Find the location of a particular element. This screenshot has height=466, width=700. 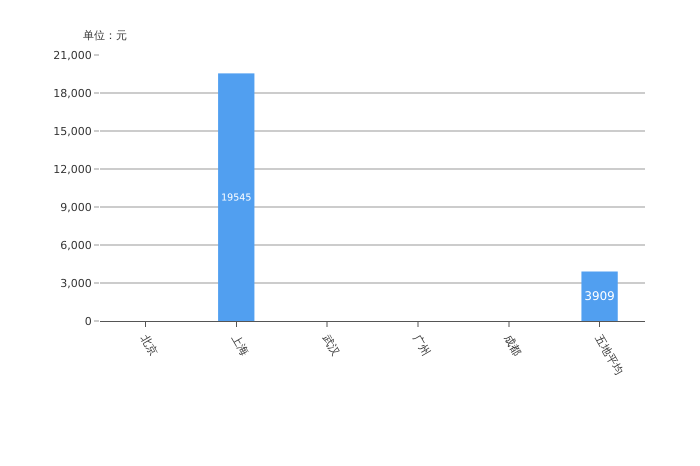

data-label: 3909 is located at coordinates (599, 296).